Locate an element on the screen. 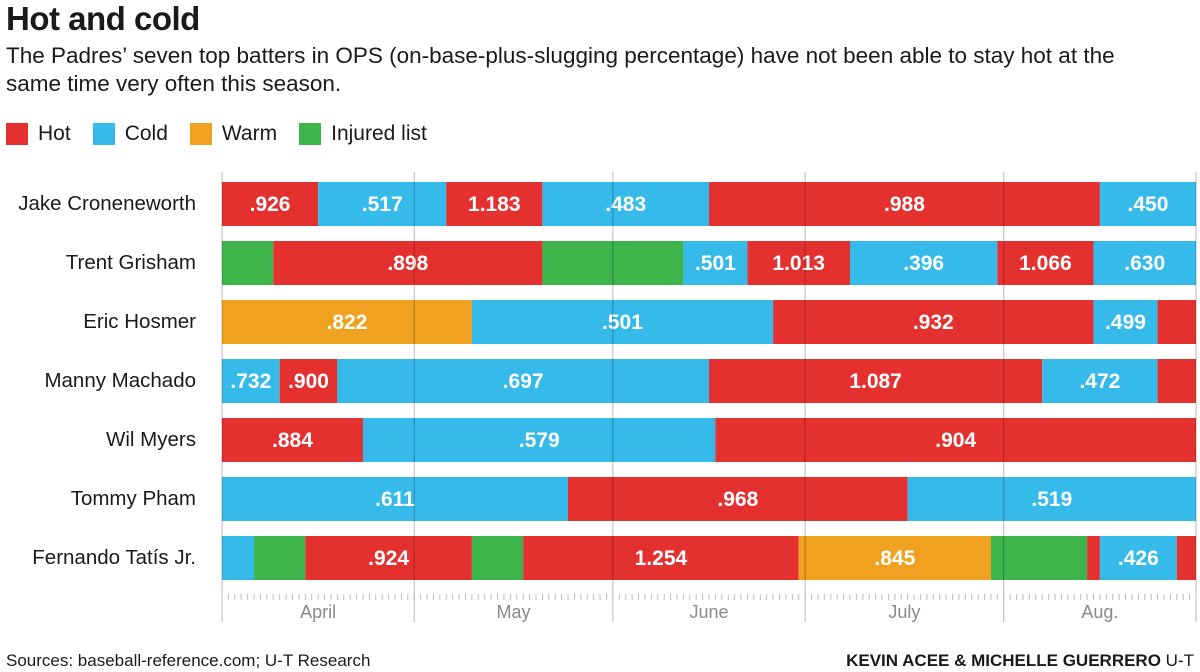  segment-value-label: .968 is located at coordinates (737, 499).